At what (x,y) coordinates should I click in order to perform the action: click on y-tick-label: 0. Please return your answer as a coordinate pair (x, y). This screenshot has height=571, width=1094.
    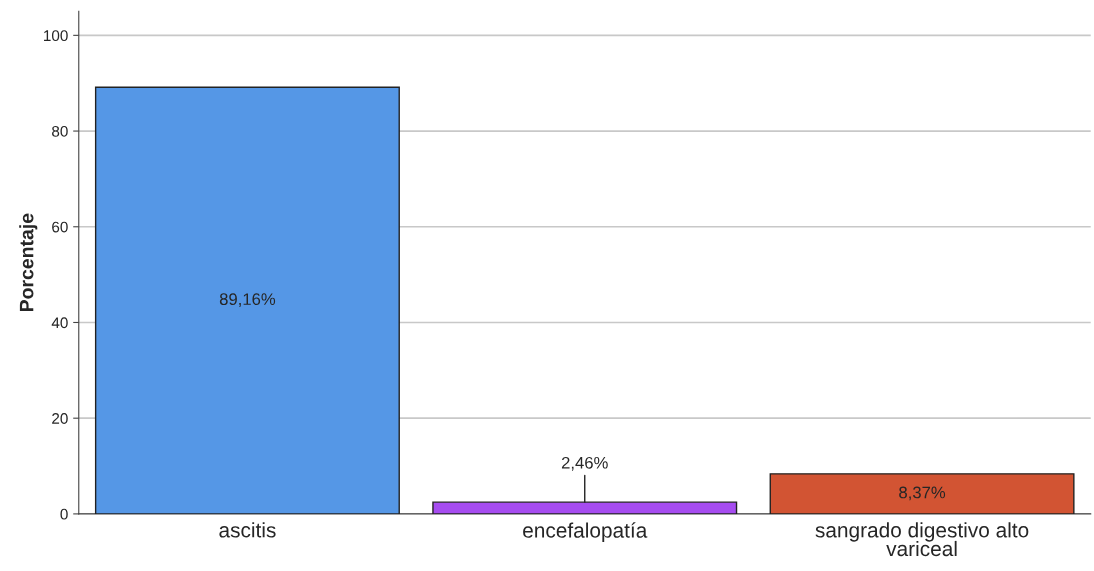
    Looking at the image, I should click on (64, 514).